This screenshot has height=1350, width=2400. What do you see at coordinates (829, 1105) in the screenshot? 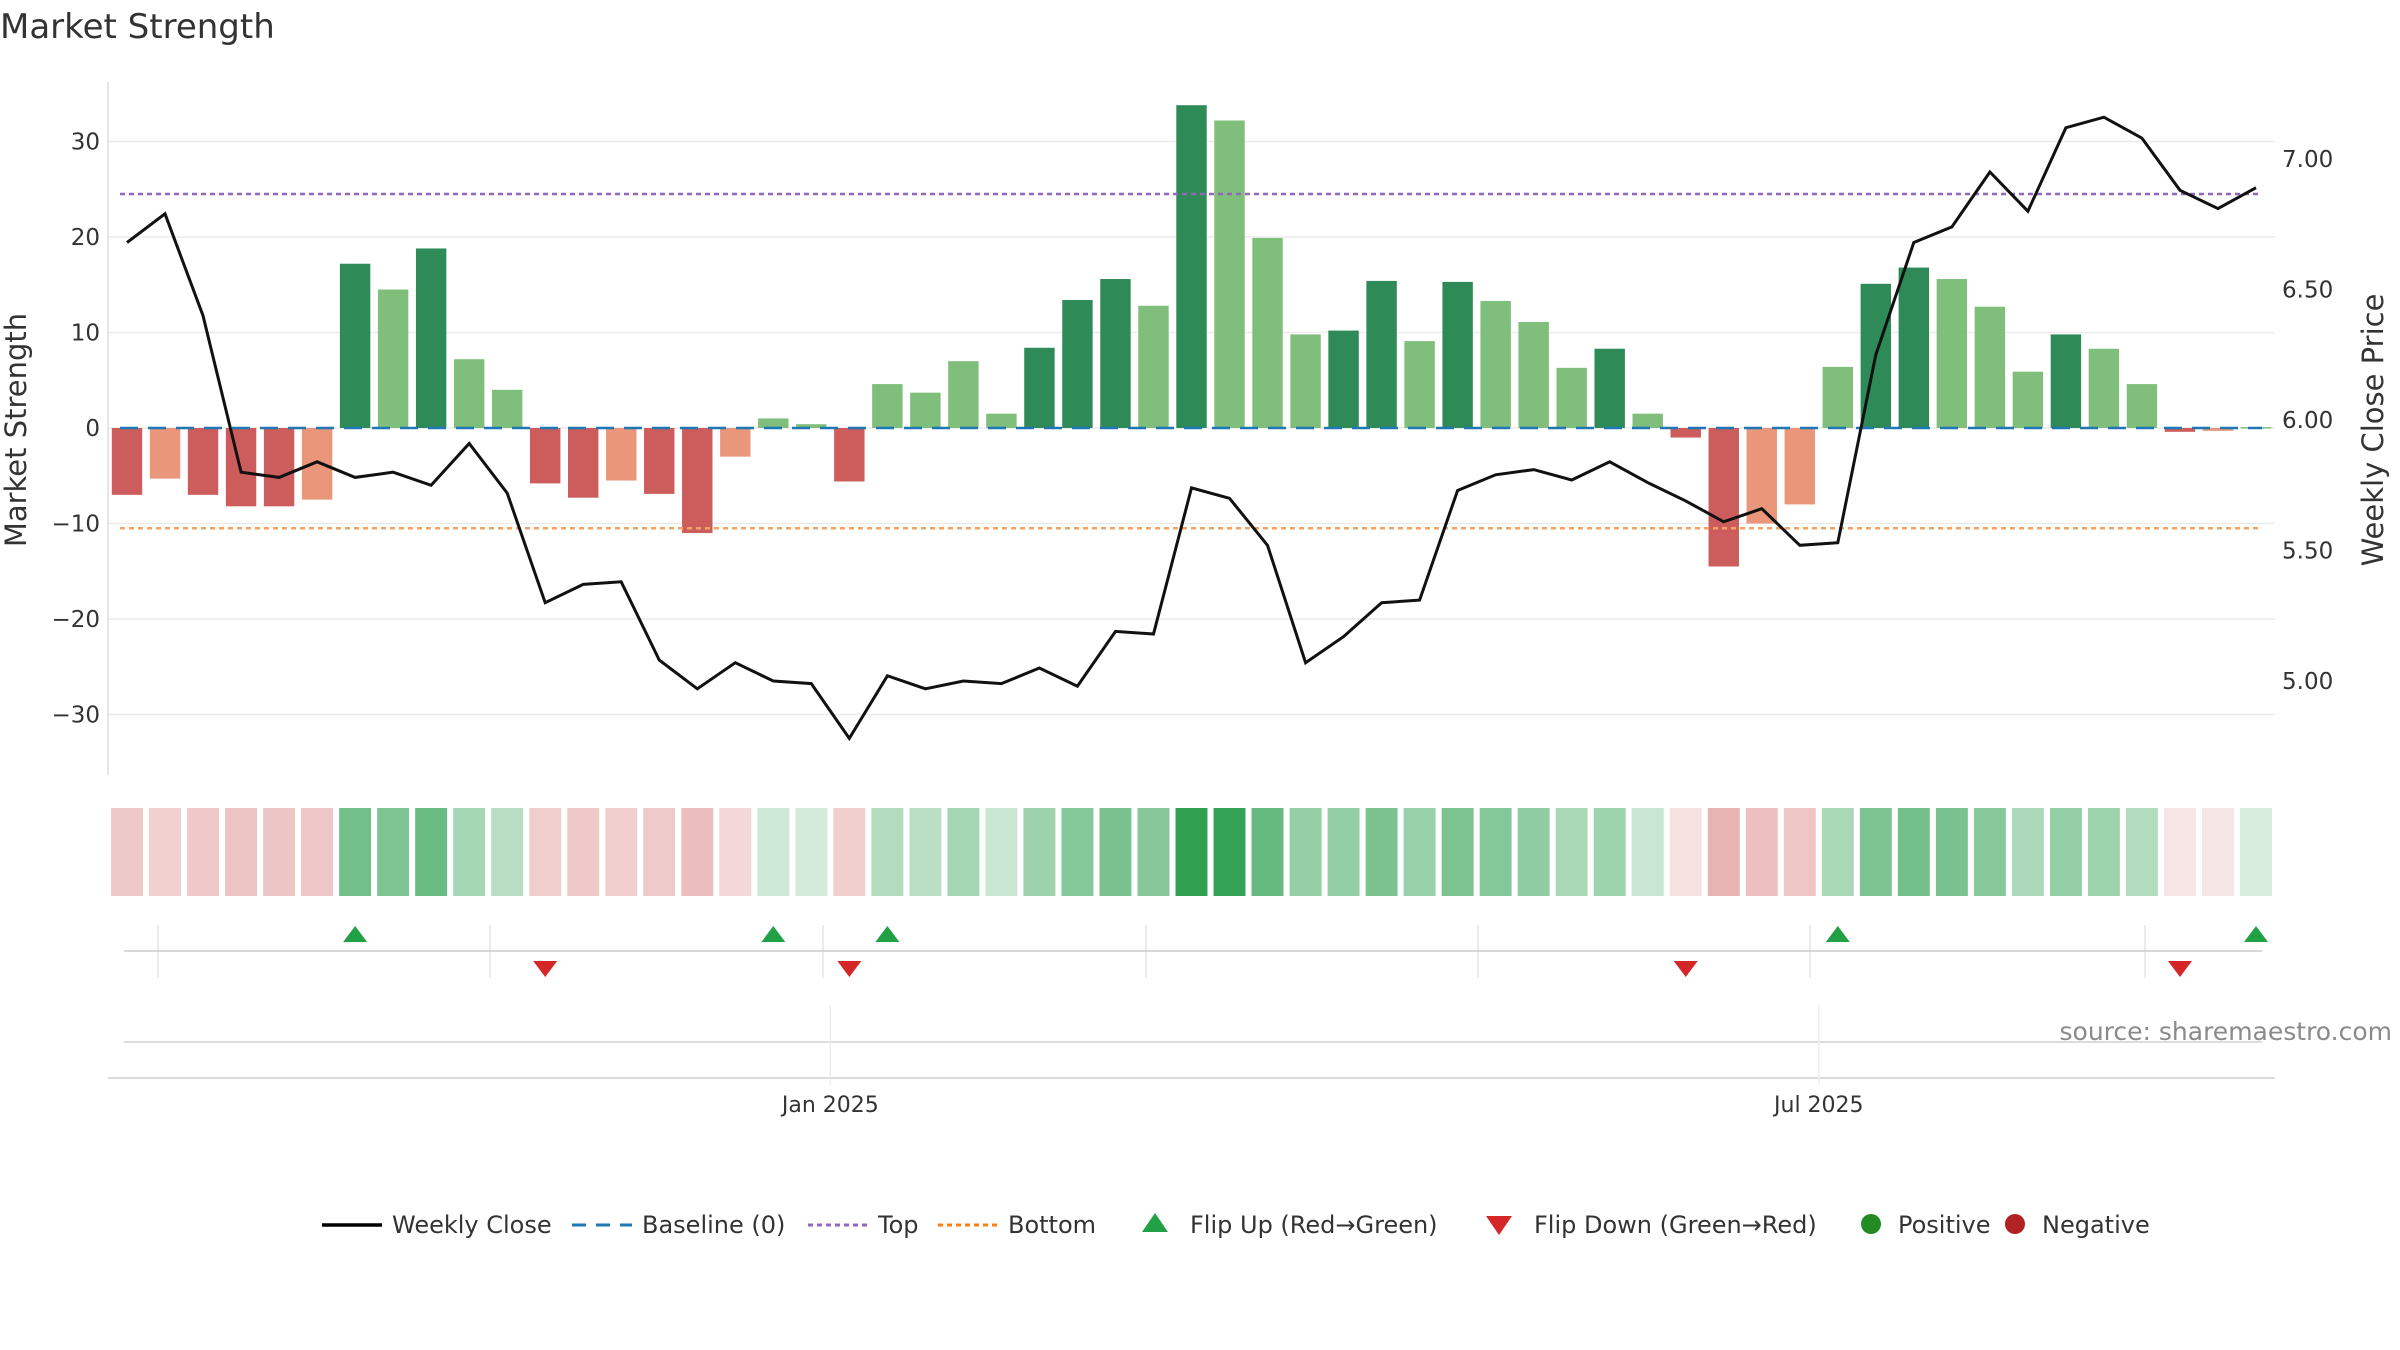
I see `date-tick-label: Jan 2025` at bounding box center [829, 1105].